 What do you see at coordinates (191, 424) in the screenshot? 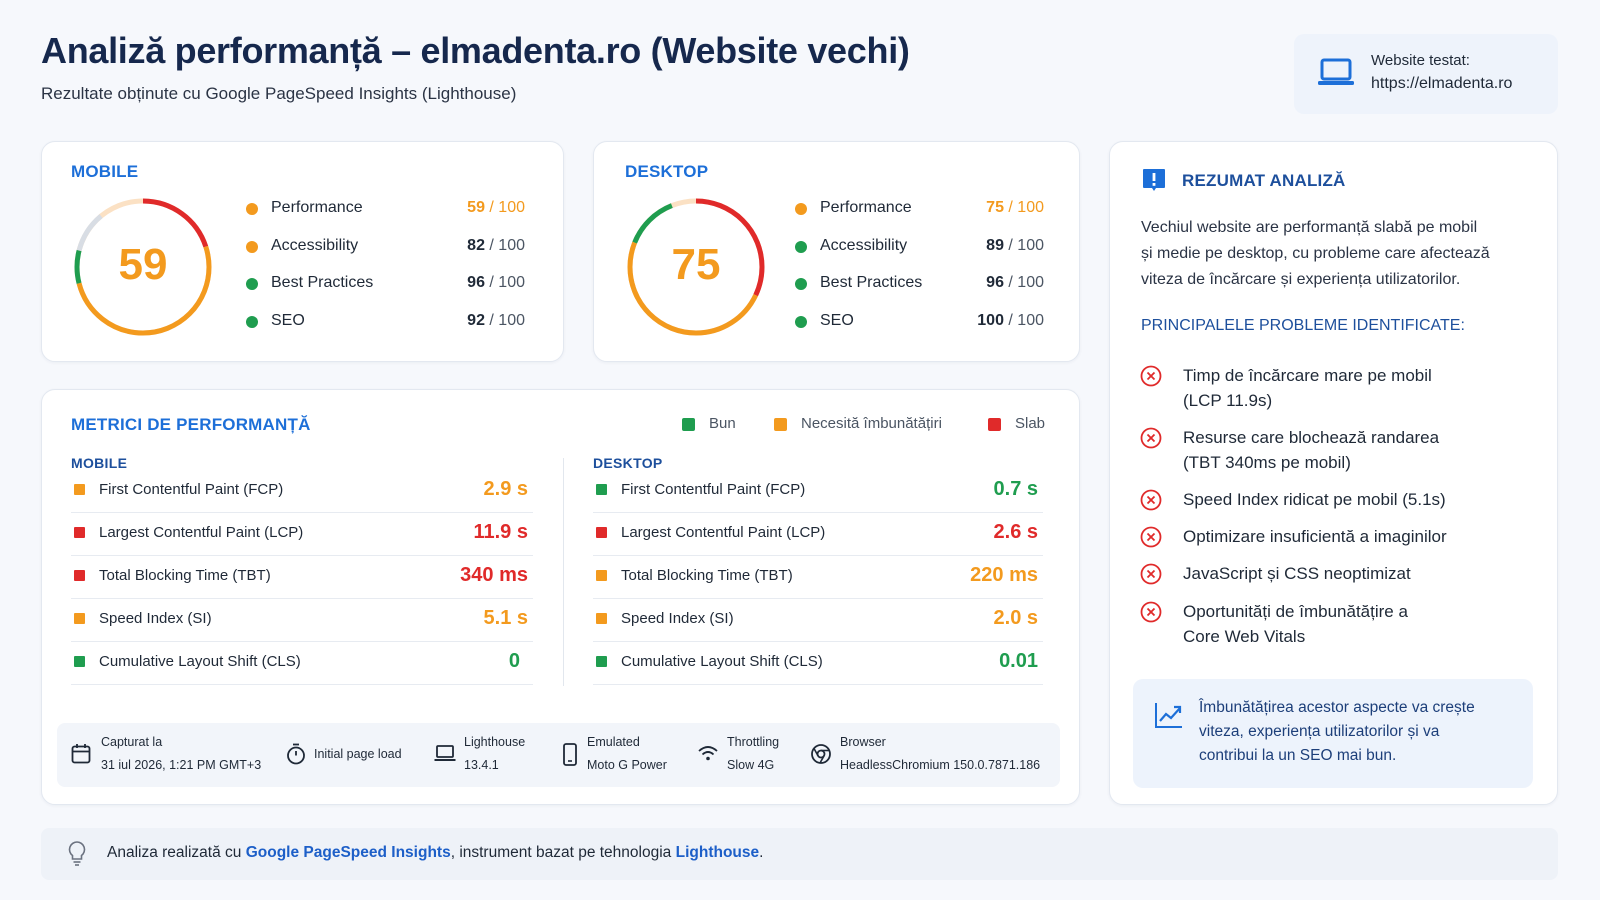
I see `metrics-heading: METRICI DE PERFORMANȚĂ` at bounding box center [191, 424].